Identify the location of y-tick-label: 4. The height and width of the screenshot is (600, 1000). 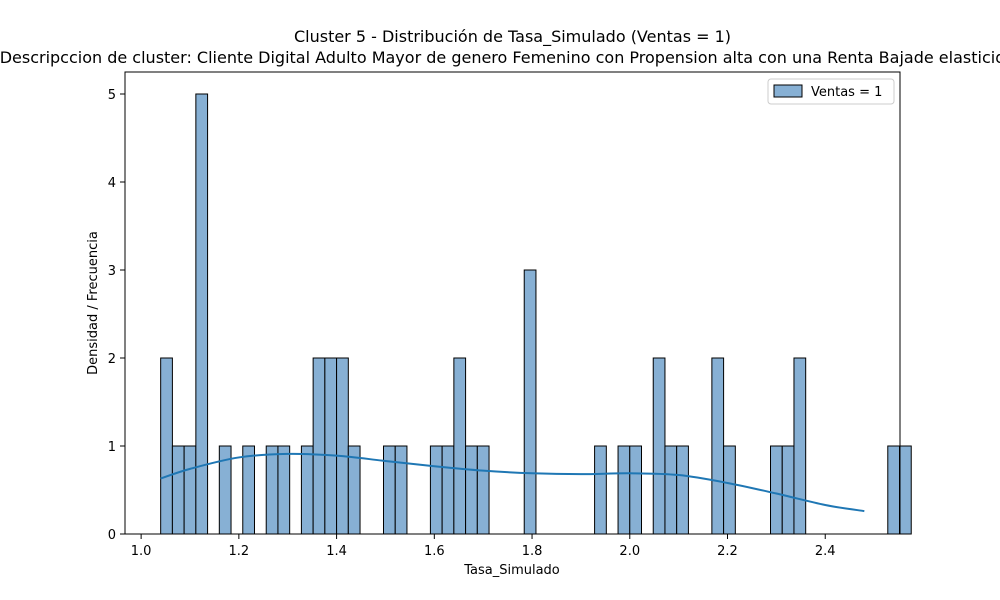
(112, 183).